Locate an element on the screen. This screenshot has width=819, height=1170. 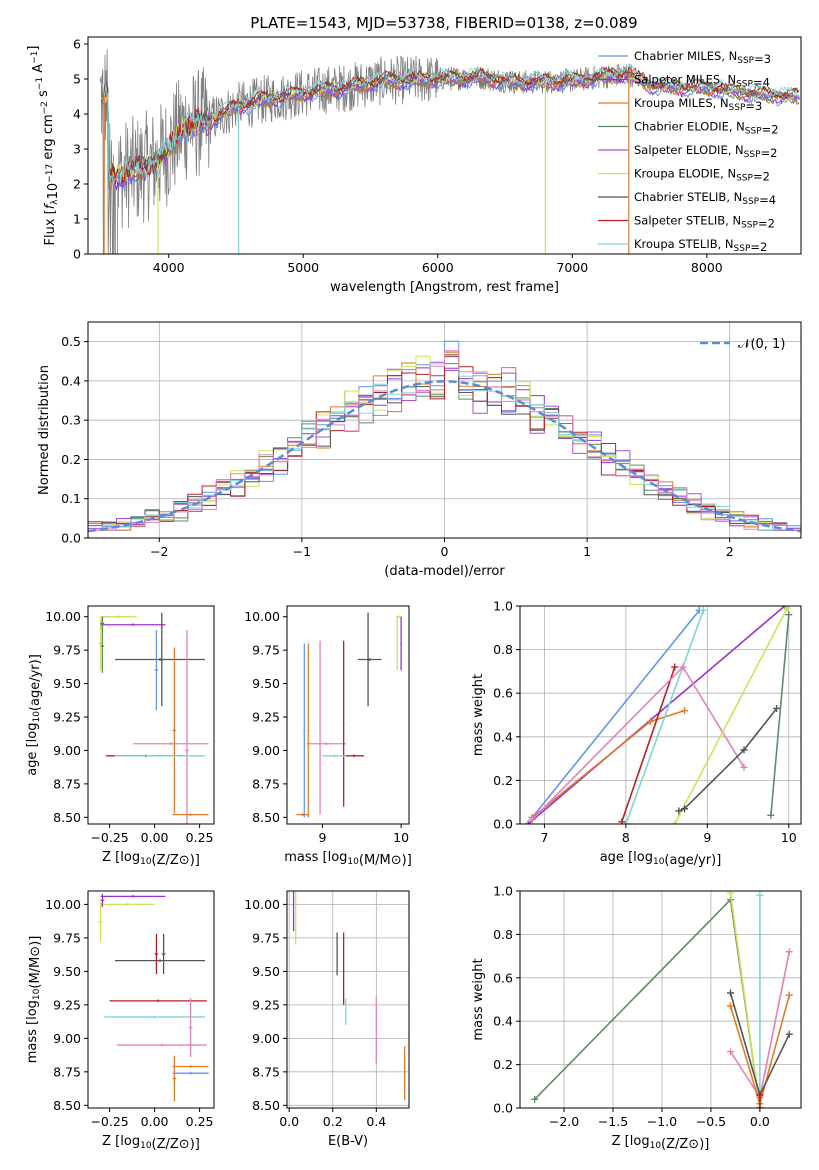
mass-vs-Z-marks is located at coordinates (153, 997).